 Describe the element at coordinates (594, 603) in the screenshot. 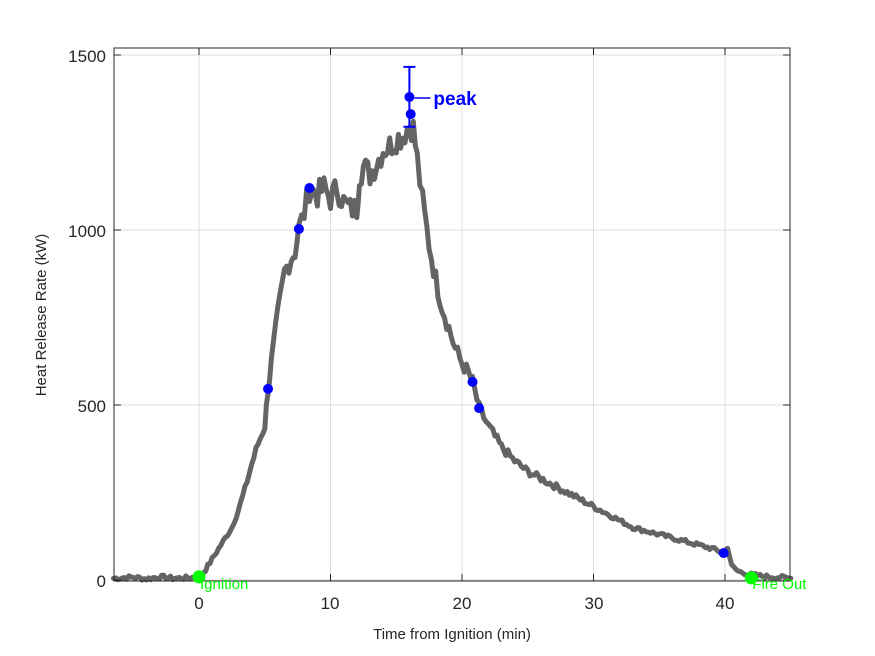

I see `x-tick-label: 30` at that location.